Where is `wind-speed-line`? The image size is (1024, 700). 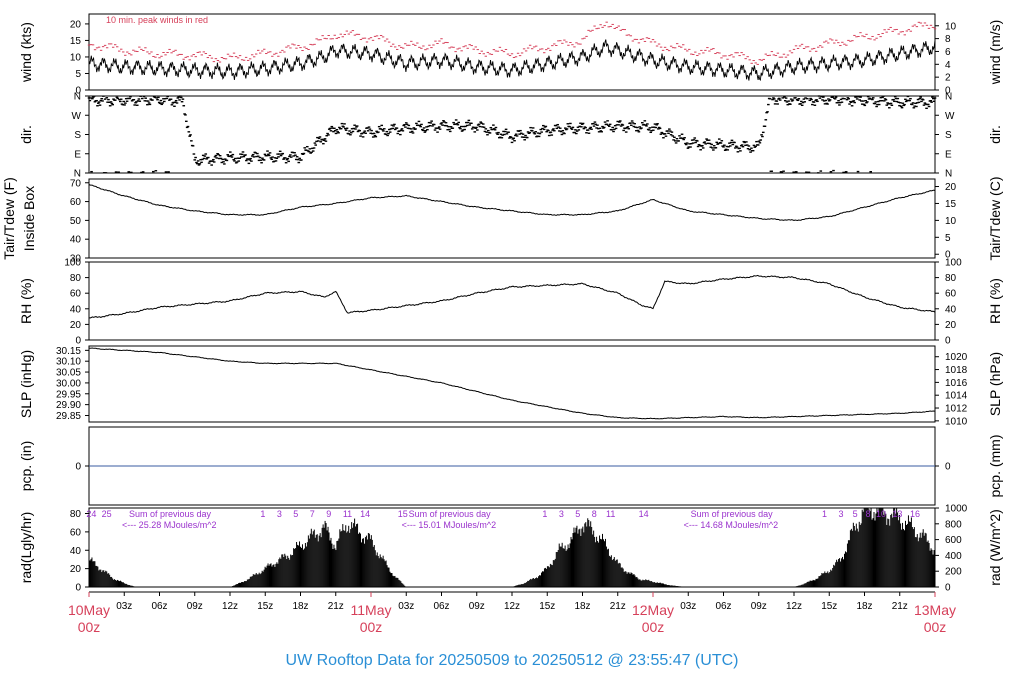 wind-speed-line is located at coordinates (512, 60).